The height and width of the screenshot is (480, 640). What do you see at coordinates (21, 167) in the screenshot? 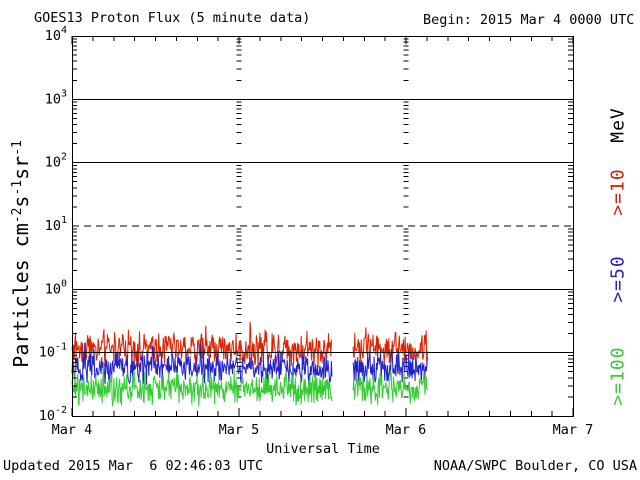
I see `y-axis-title-text: sr` at bounding box center [21, 167].